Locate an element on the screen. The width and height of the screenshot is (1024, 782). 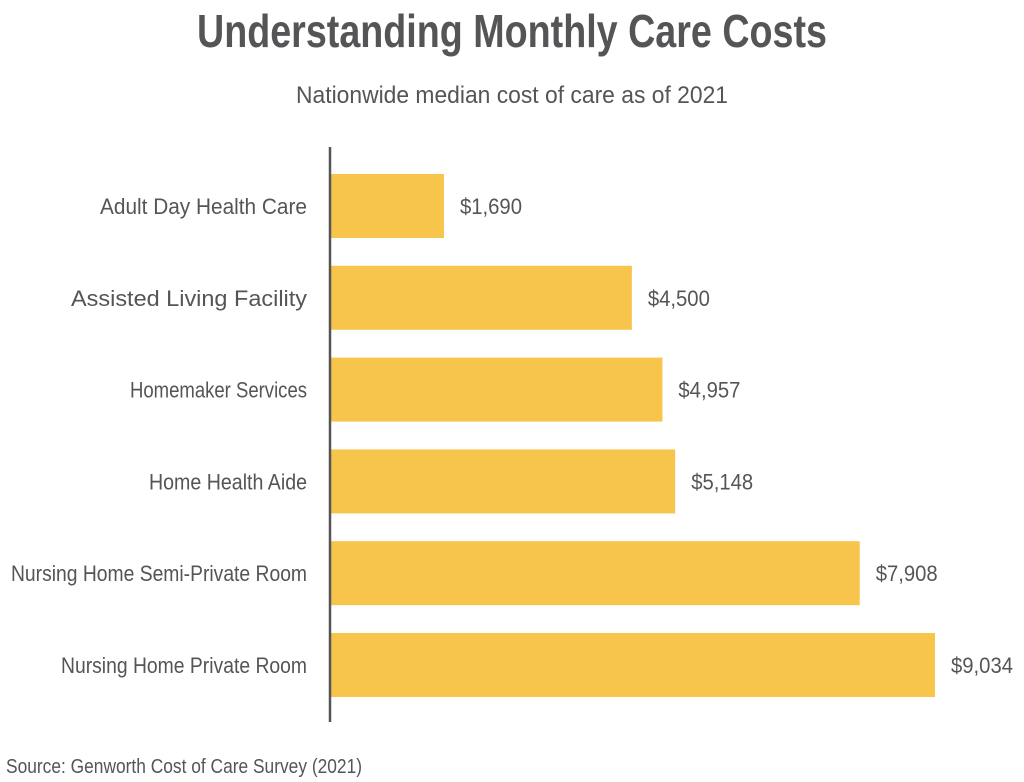
chart-title: Understanding Monthly Care Costs is located at coordinates (512, 31).